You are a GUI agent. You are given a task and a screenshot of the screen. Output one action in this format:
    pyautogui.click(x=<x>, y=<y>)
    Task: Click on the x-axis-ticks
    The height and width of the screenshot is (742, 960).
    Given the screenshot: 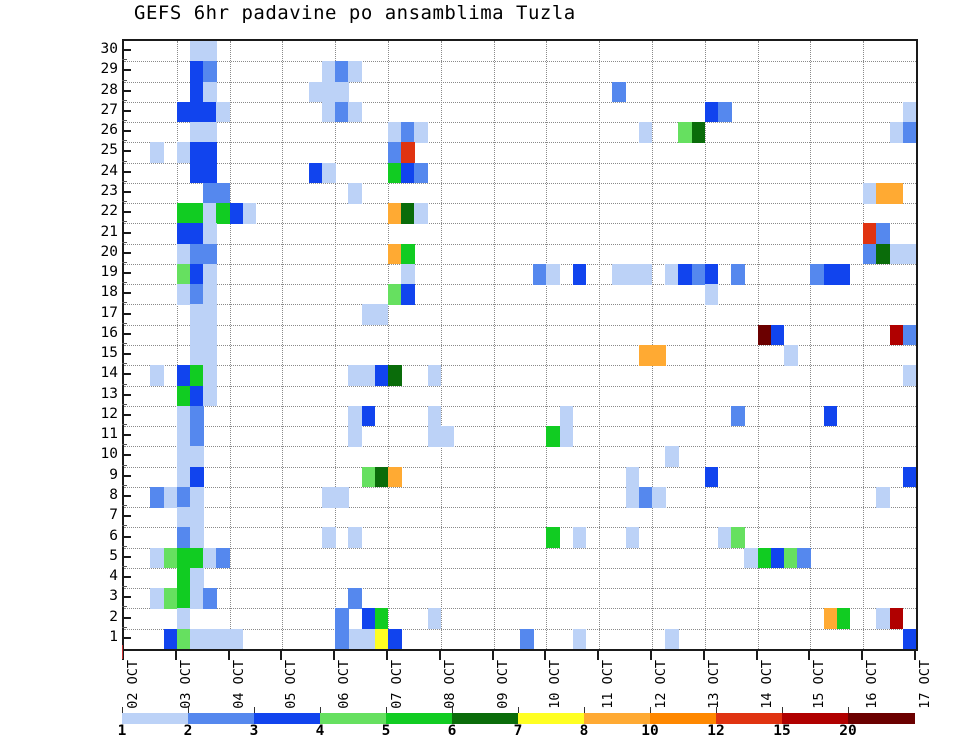 What is the action you would take?
    pyautogui.click(x=520, y=656)
    